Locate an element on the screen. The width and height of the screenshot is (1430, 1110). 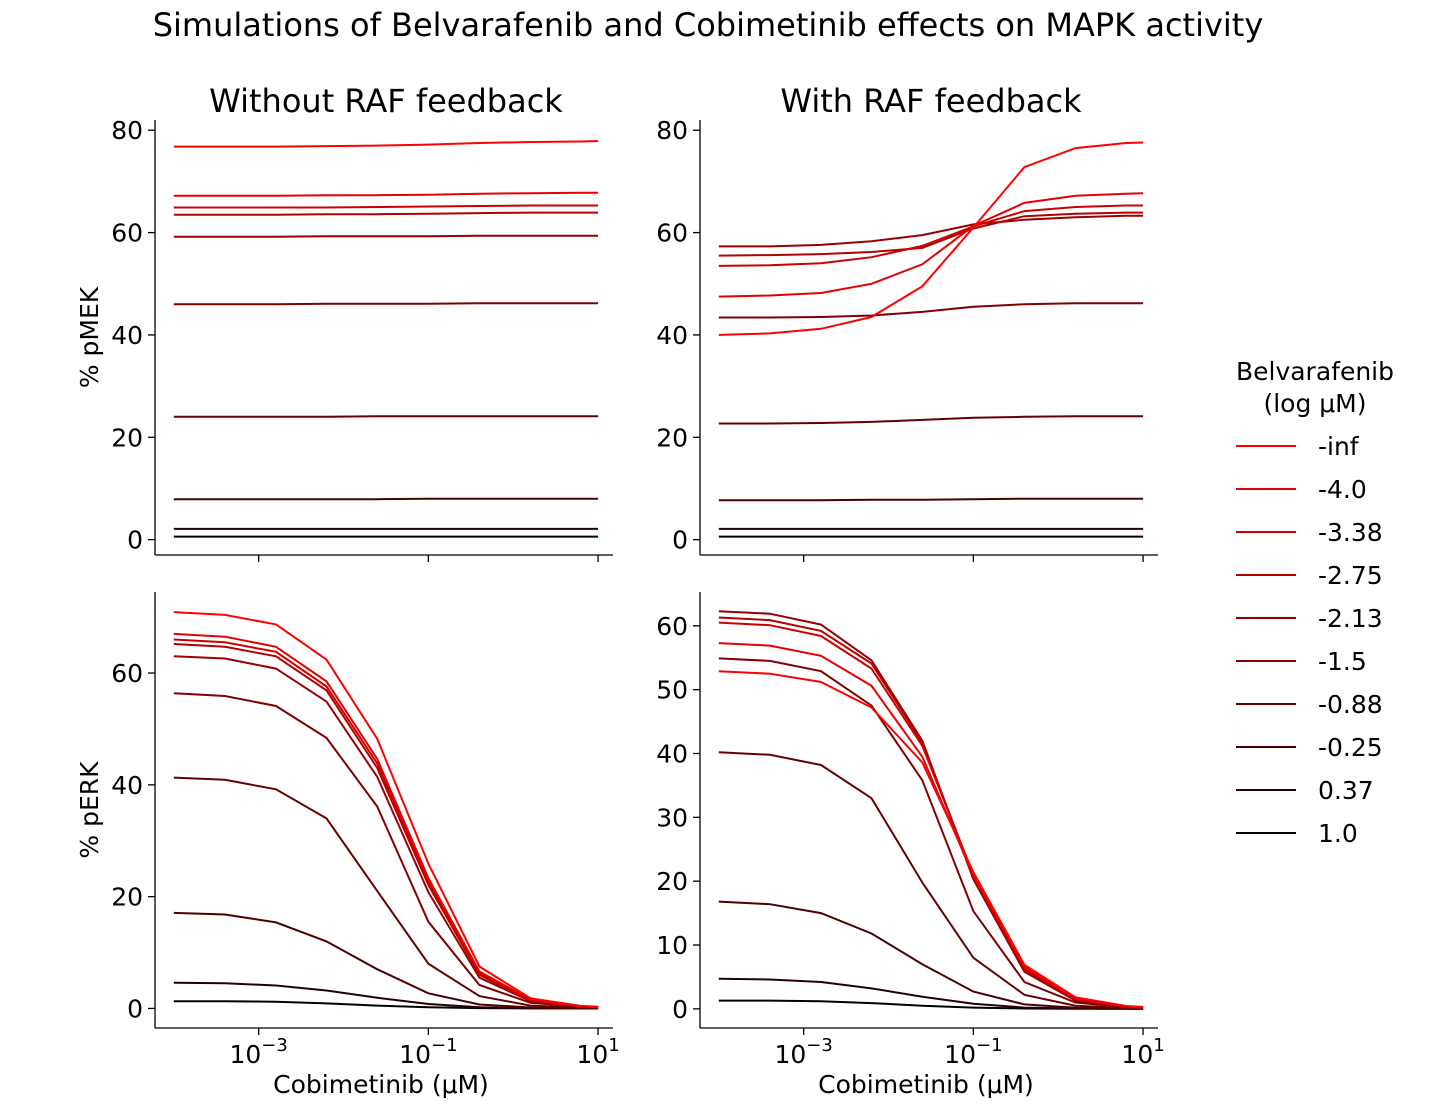
legend-label: -4.0 is located at coordinates (1342, 489).